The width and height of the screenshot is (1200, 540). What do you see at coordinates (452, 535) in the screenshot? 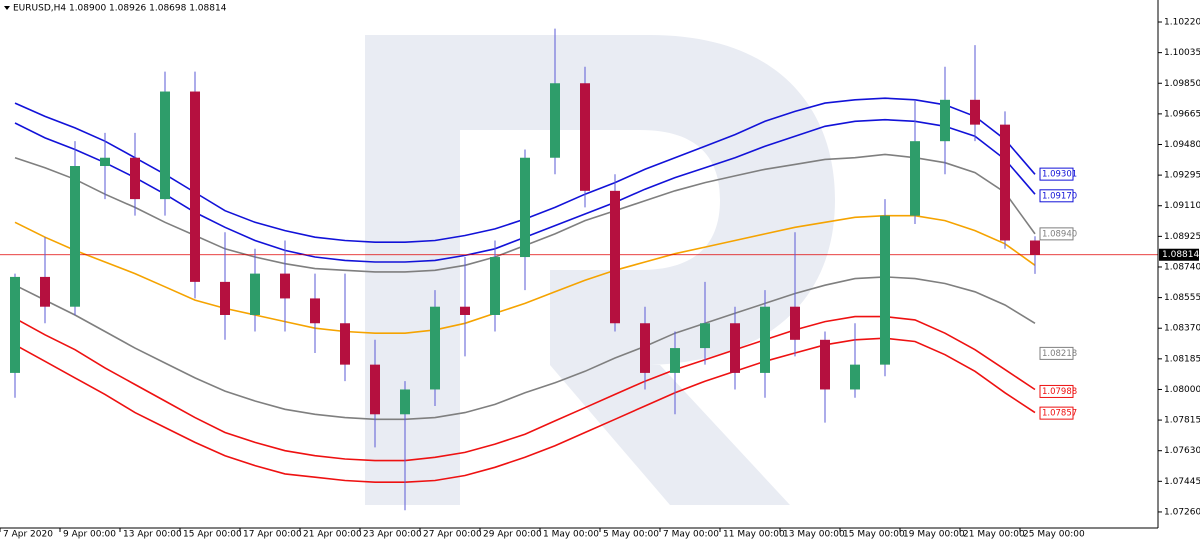
I see `x-tick-label: 27 Apr 00:00` at bounding box center [452, 535].